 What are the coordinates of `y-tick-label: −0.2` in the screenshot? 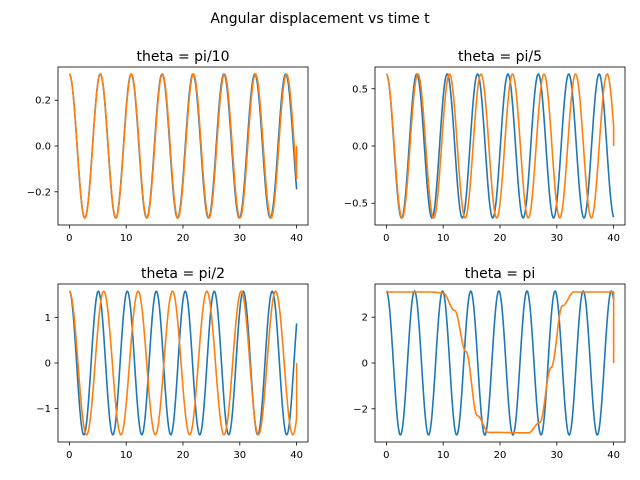 It's located at (39, 192).